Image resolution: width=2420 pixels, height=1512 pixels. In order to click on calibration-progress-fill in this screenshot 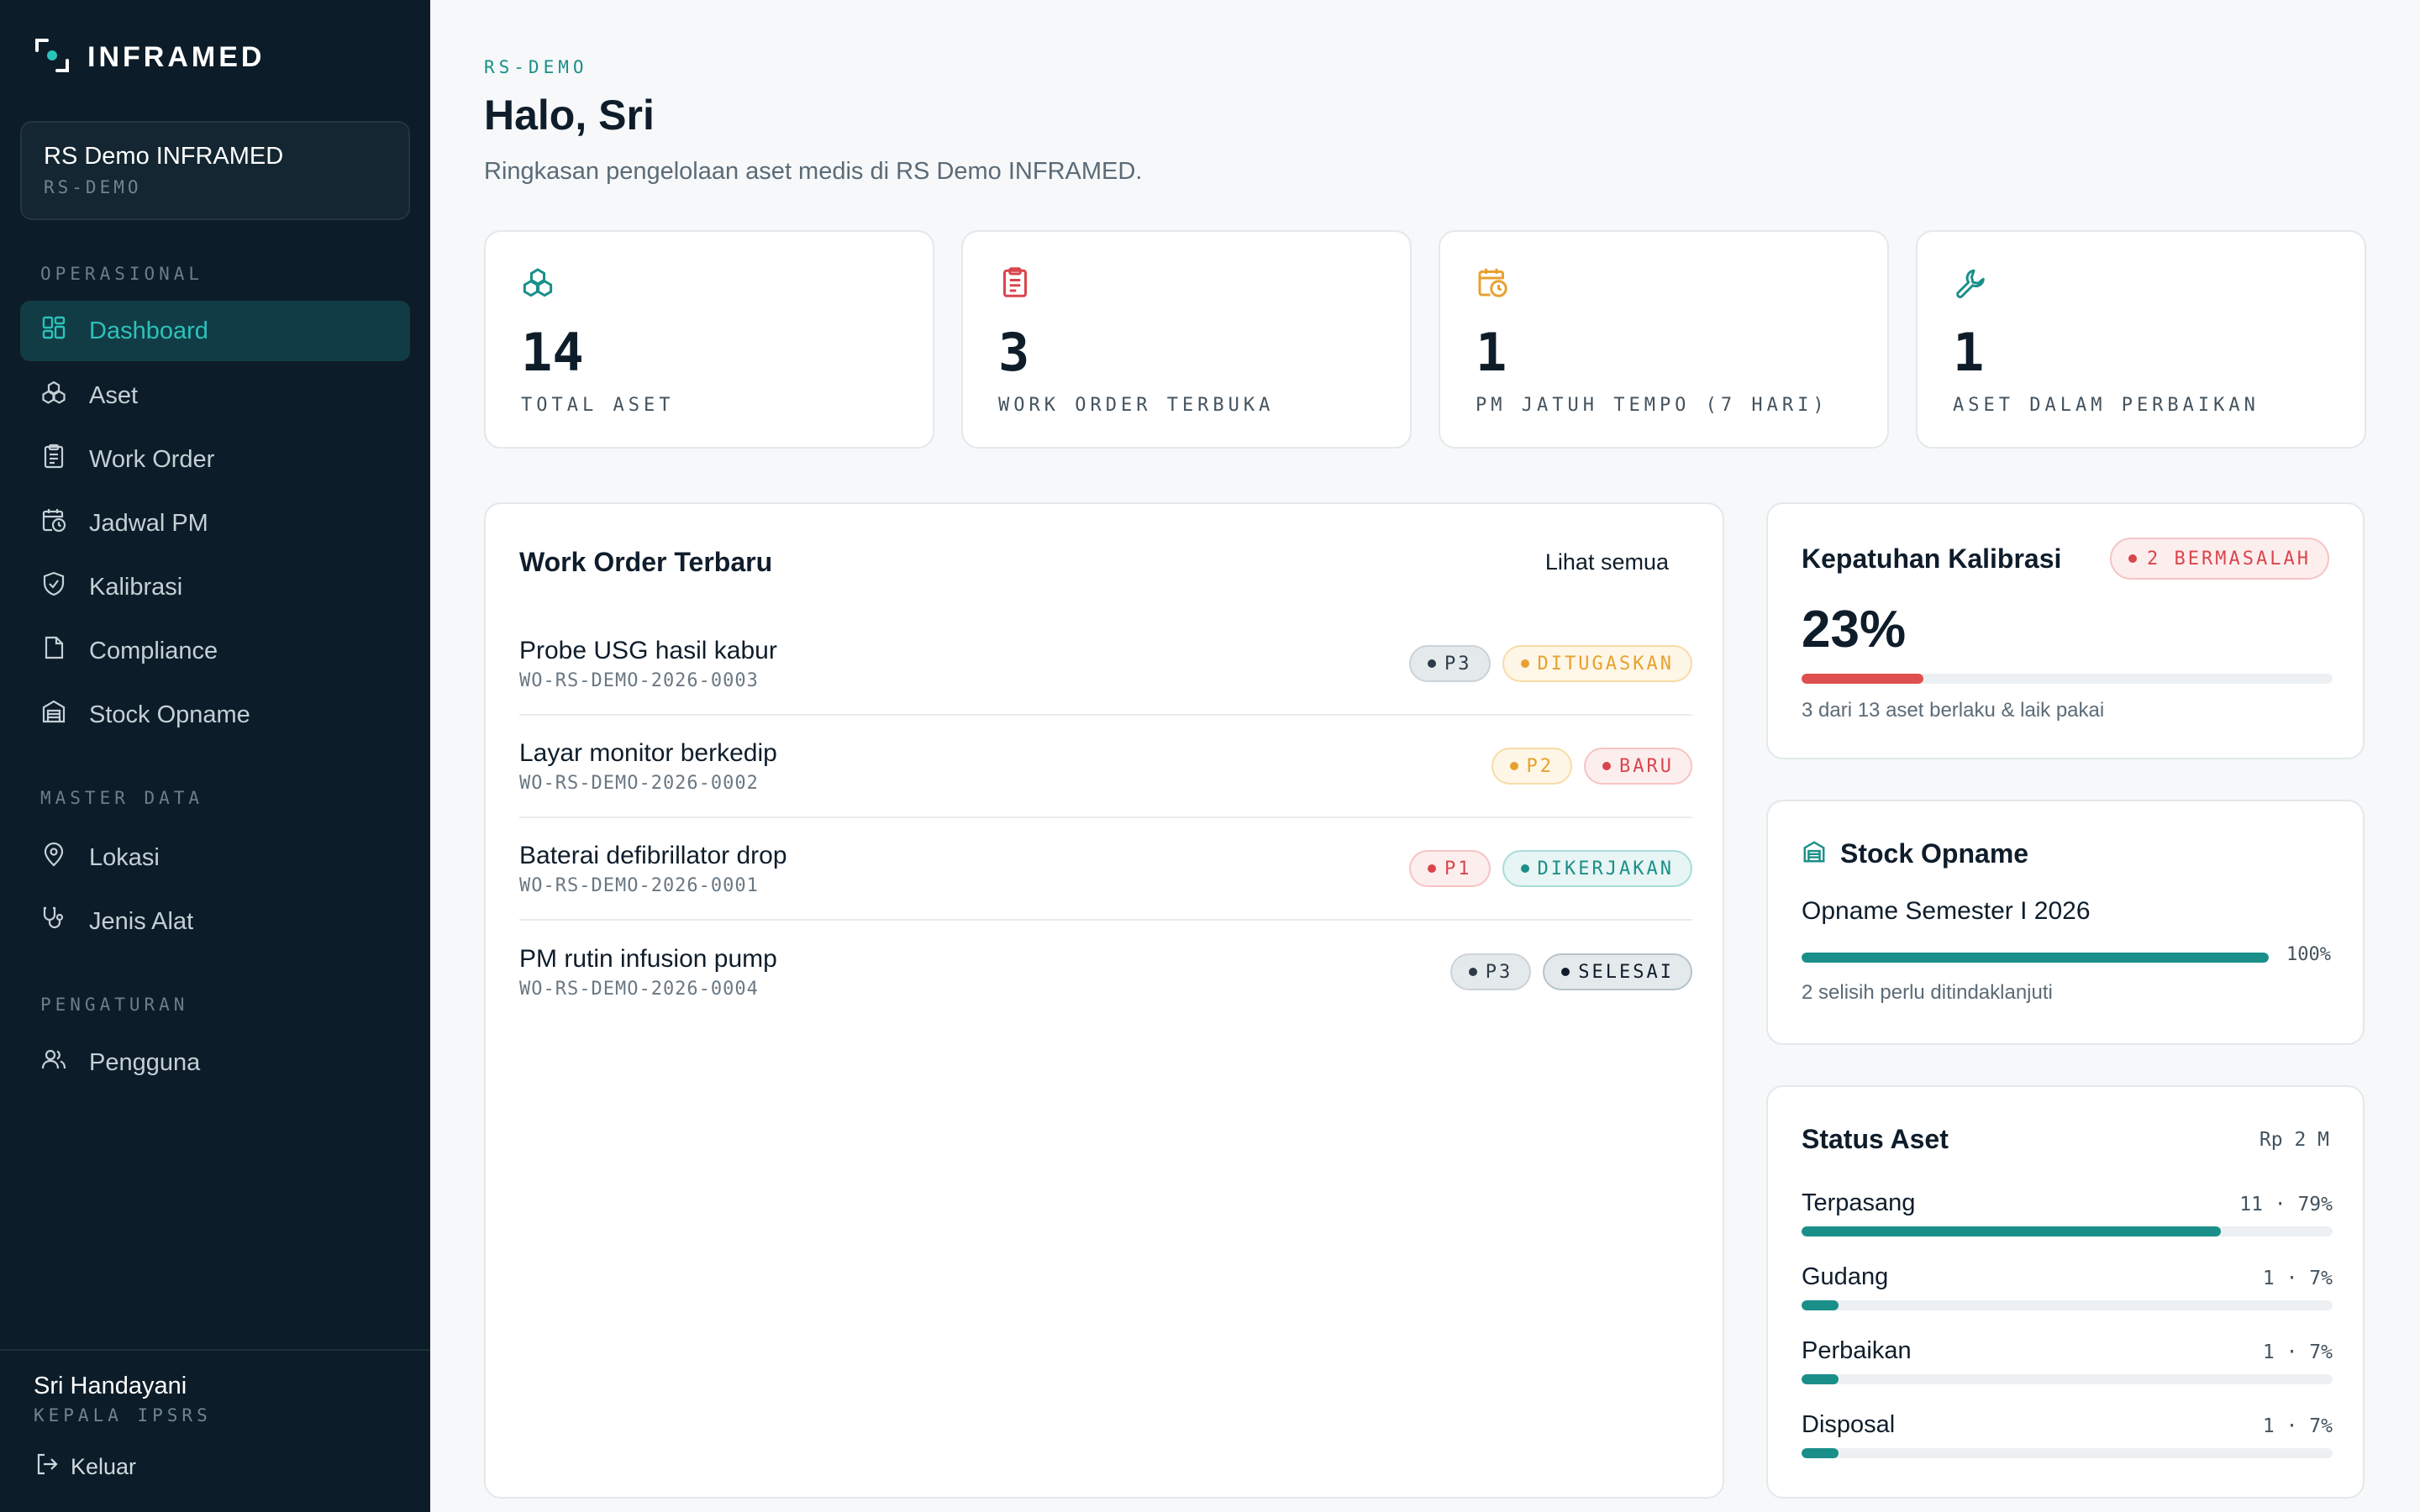, I will do `click(1863, 679)`.